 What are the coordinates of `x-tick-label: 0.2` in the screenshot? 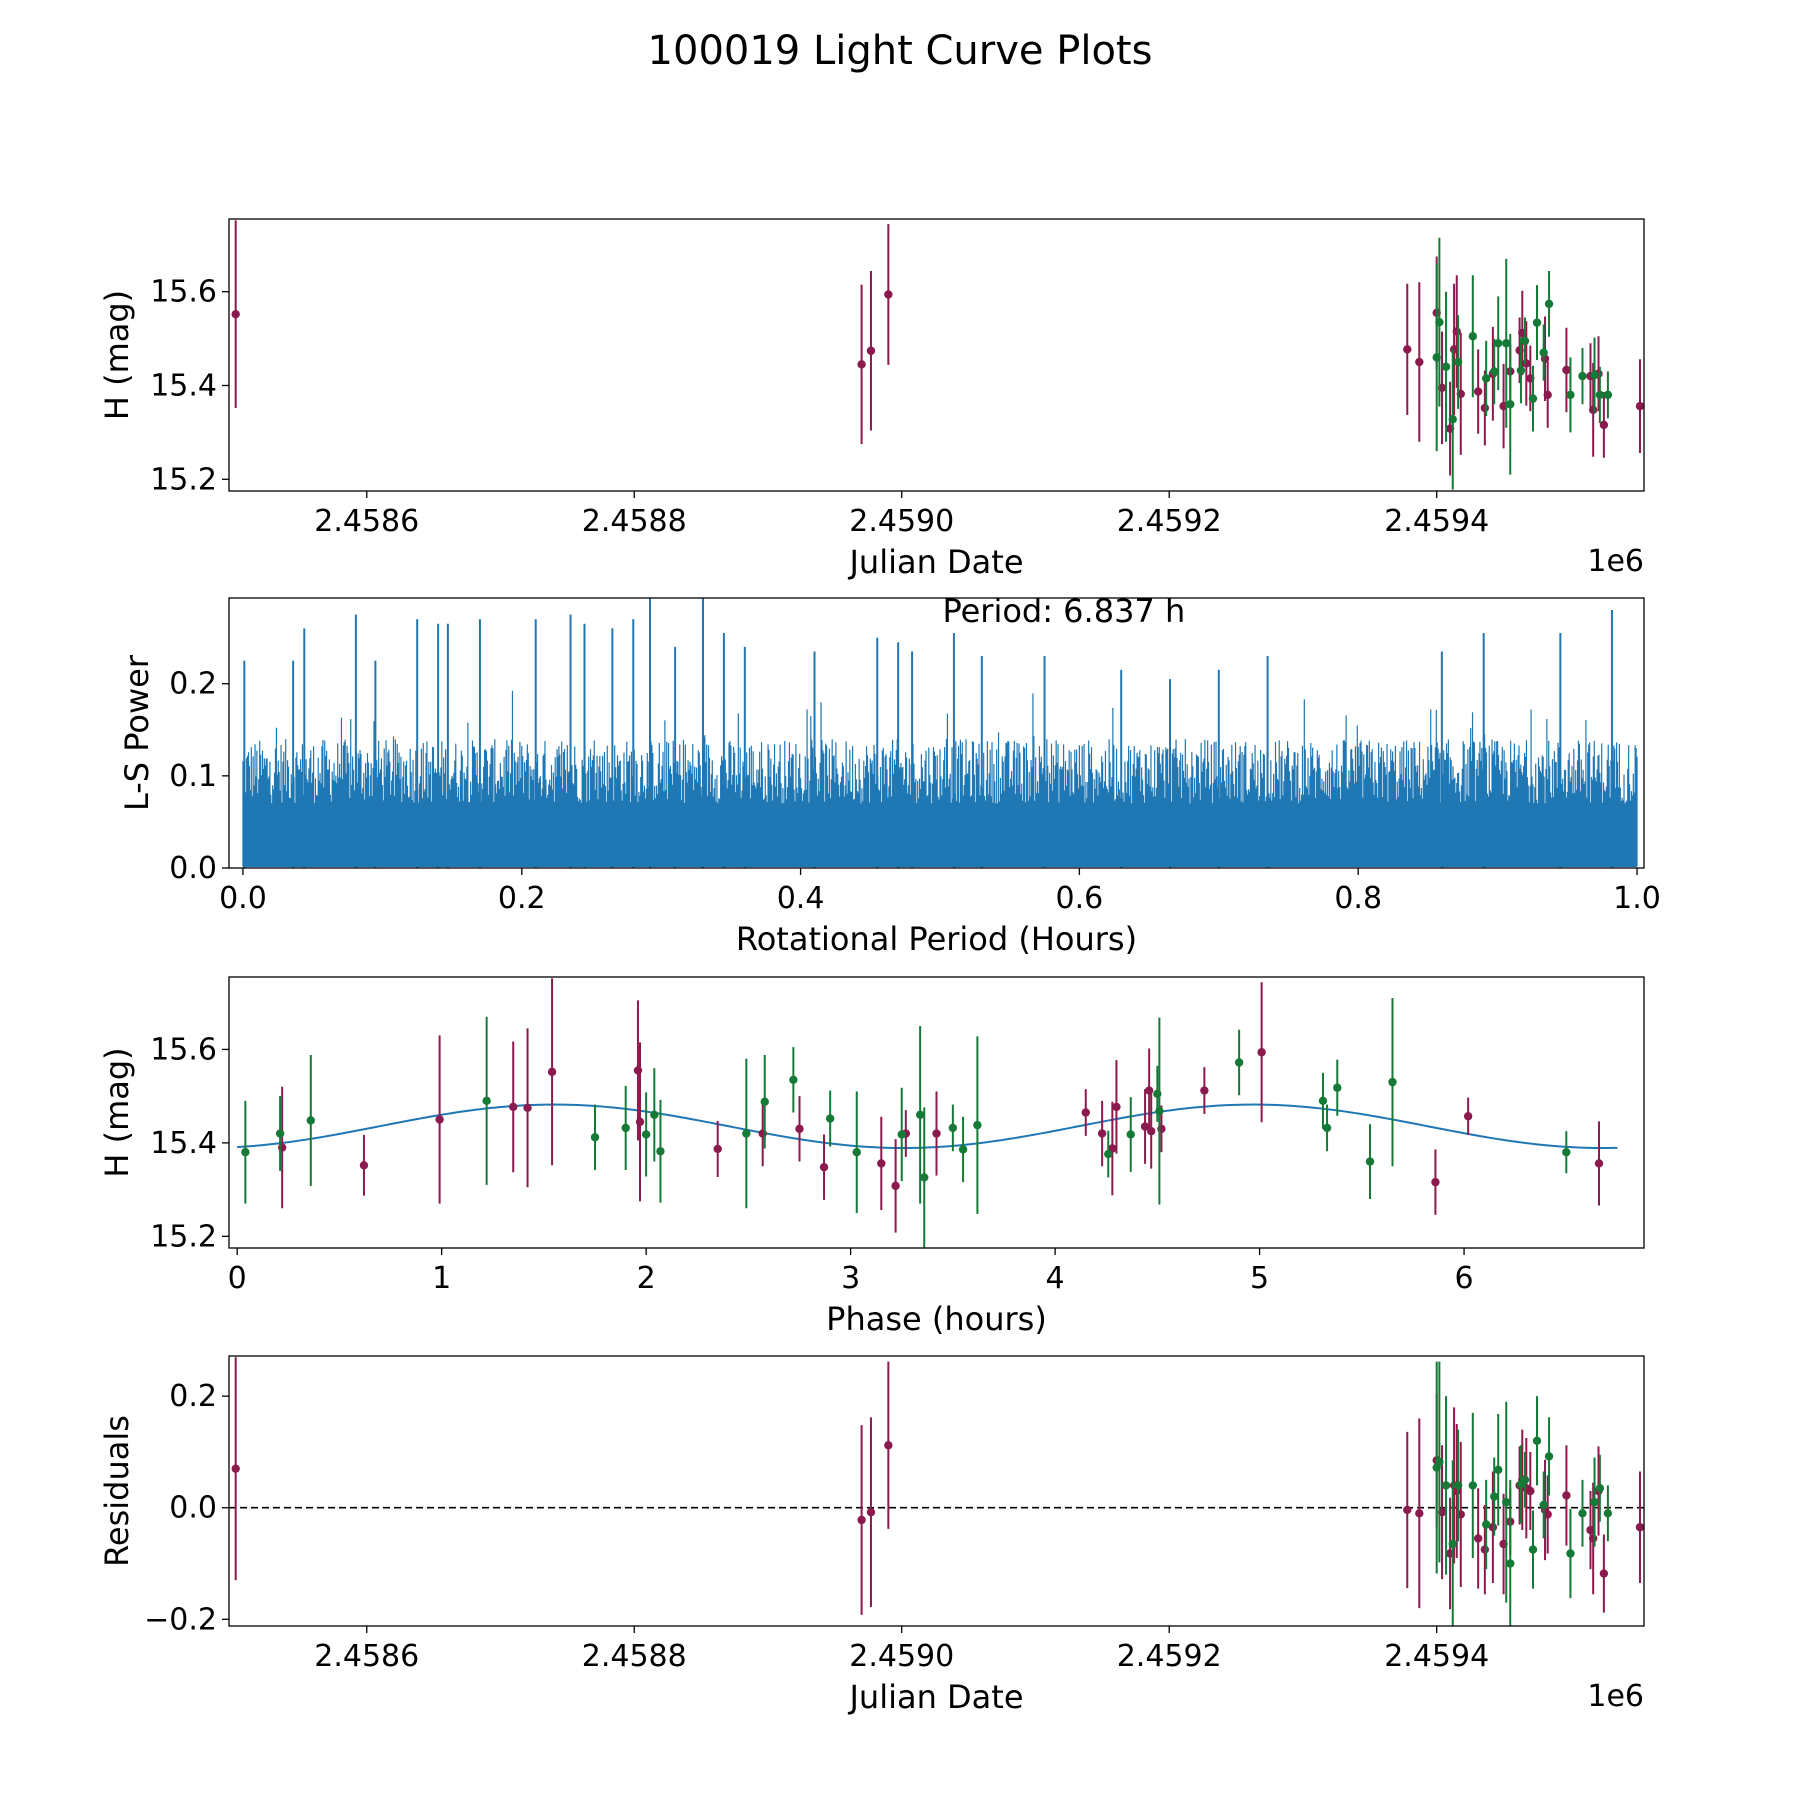 It's located at (522, 898).